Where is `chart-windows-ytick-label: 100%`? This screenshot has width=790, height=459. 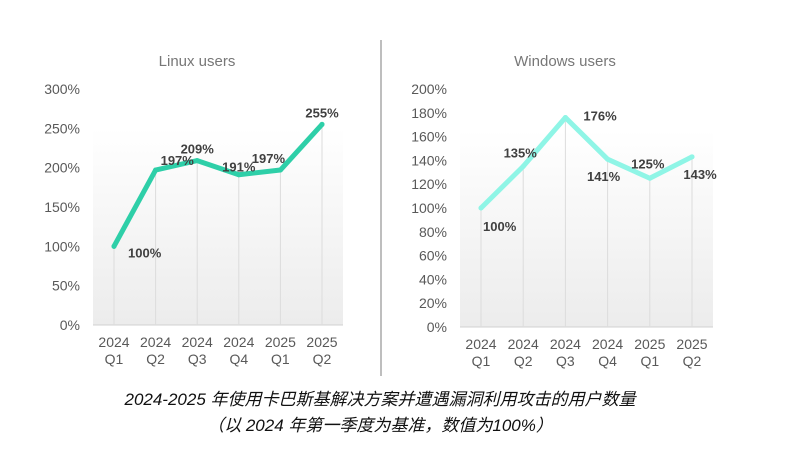
chart-windows-ytick-label: 100% is located at coordinates (429, 208).